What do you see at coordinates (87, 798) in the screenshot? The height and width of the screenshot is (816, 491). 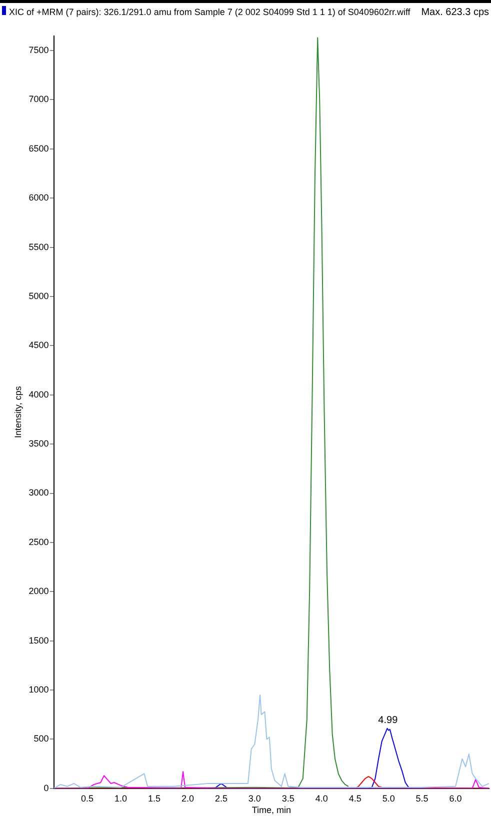 I see `x-tick-label: 0.5` at bounding box center [87, 798].